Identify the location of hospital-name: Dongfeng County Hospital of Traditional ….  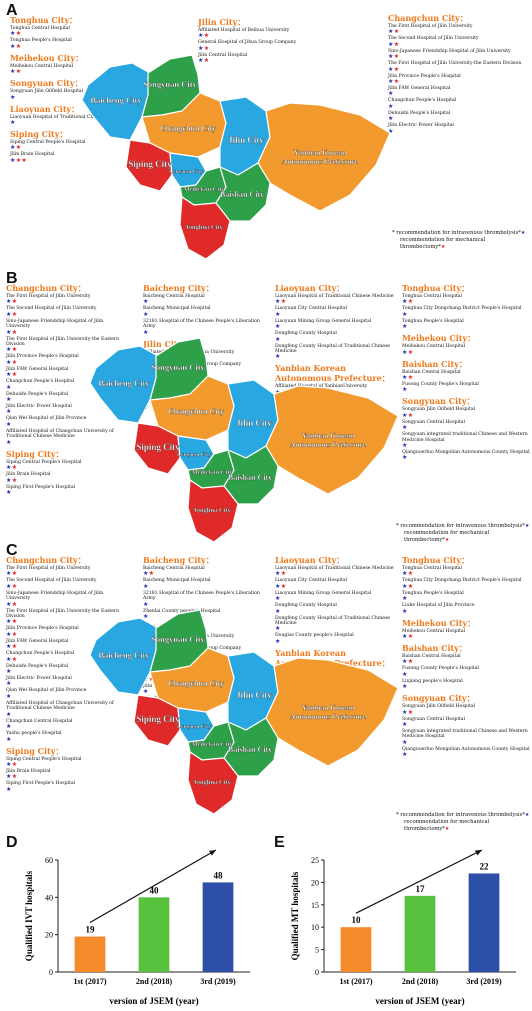
(333, 349).